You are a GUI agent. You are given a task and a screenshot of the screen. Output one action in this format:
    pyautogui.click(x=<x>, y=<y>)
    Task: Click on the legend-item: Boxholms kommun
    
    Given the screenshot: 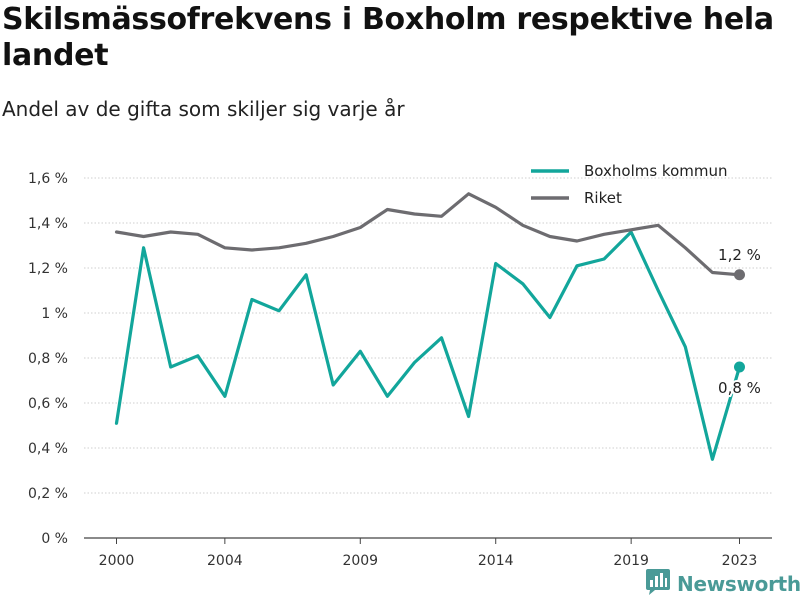 What is the action you would take?
    pyautogui.click(x=629, y=171)
    